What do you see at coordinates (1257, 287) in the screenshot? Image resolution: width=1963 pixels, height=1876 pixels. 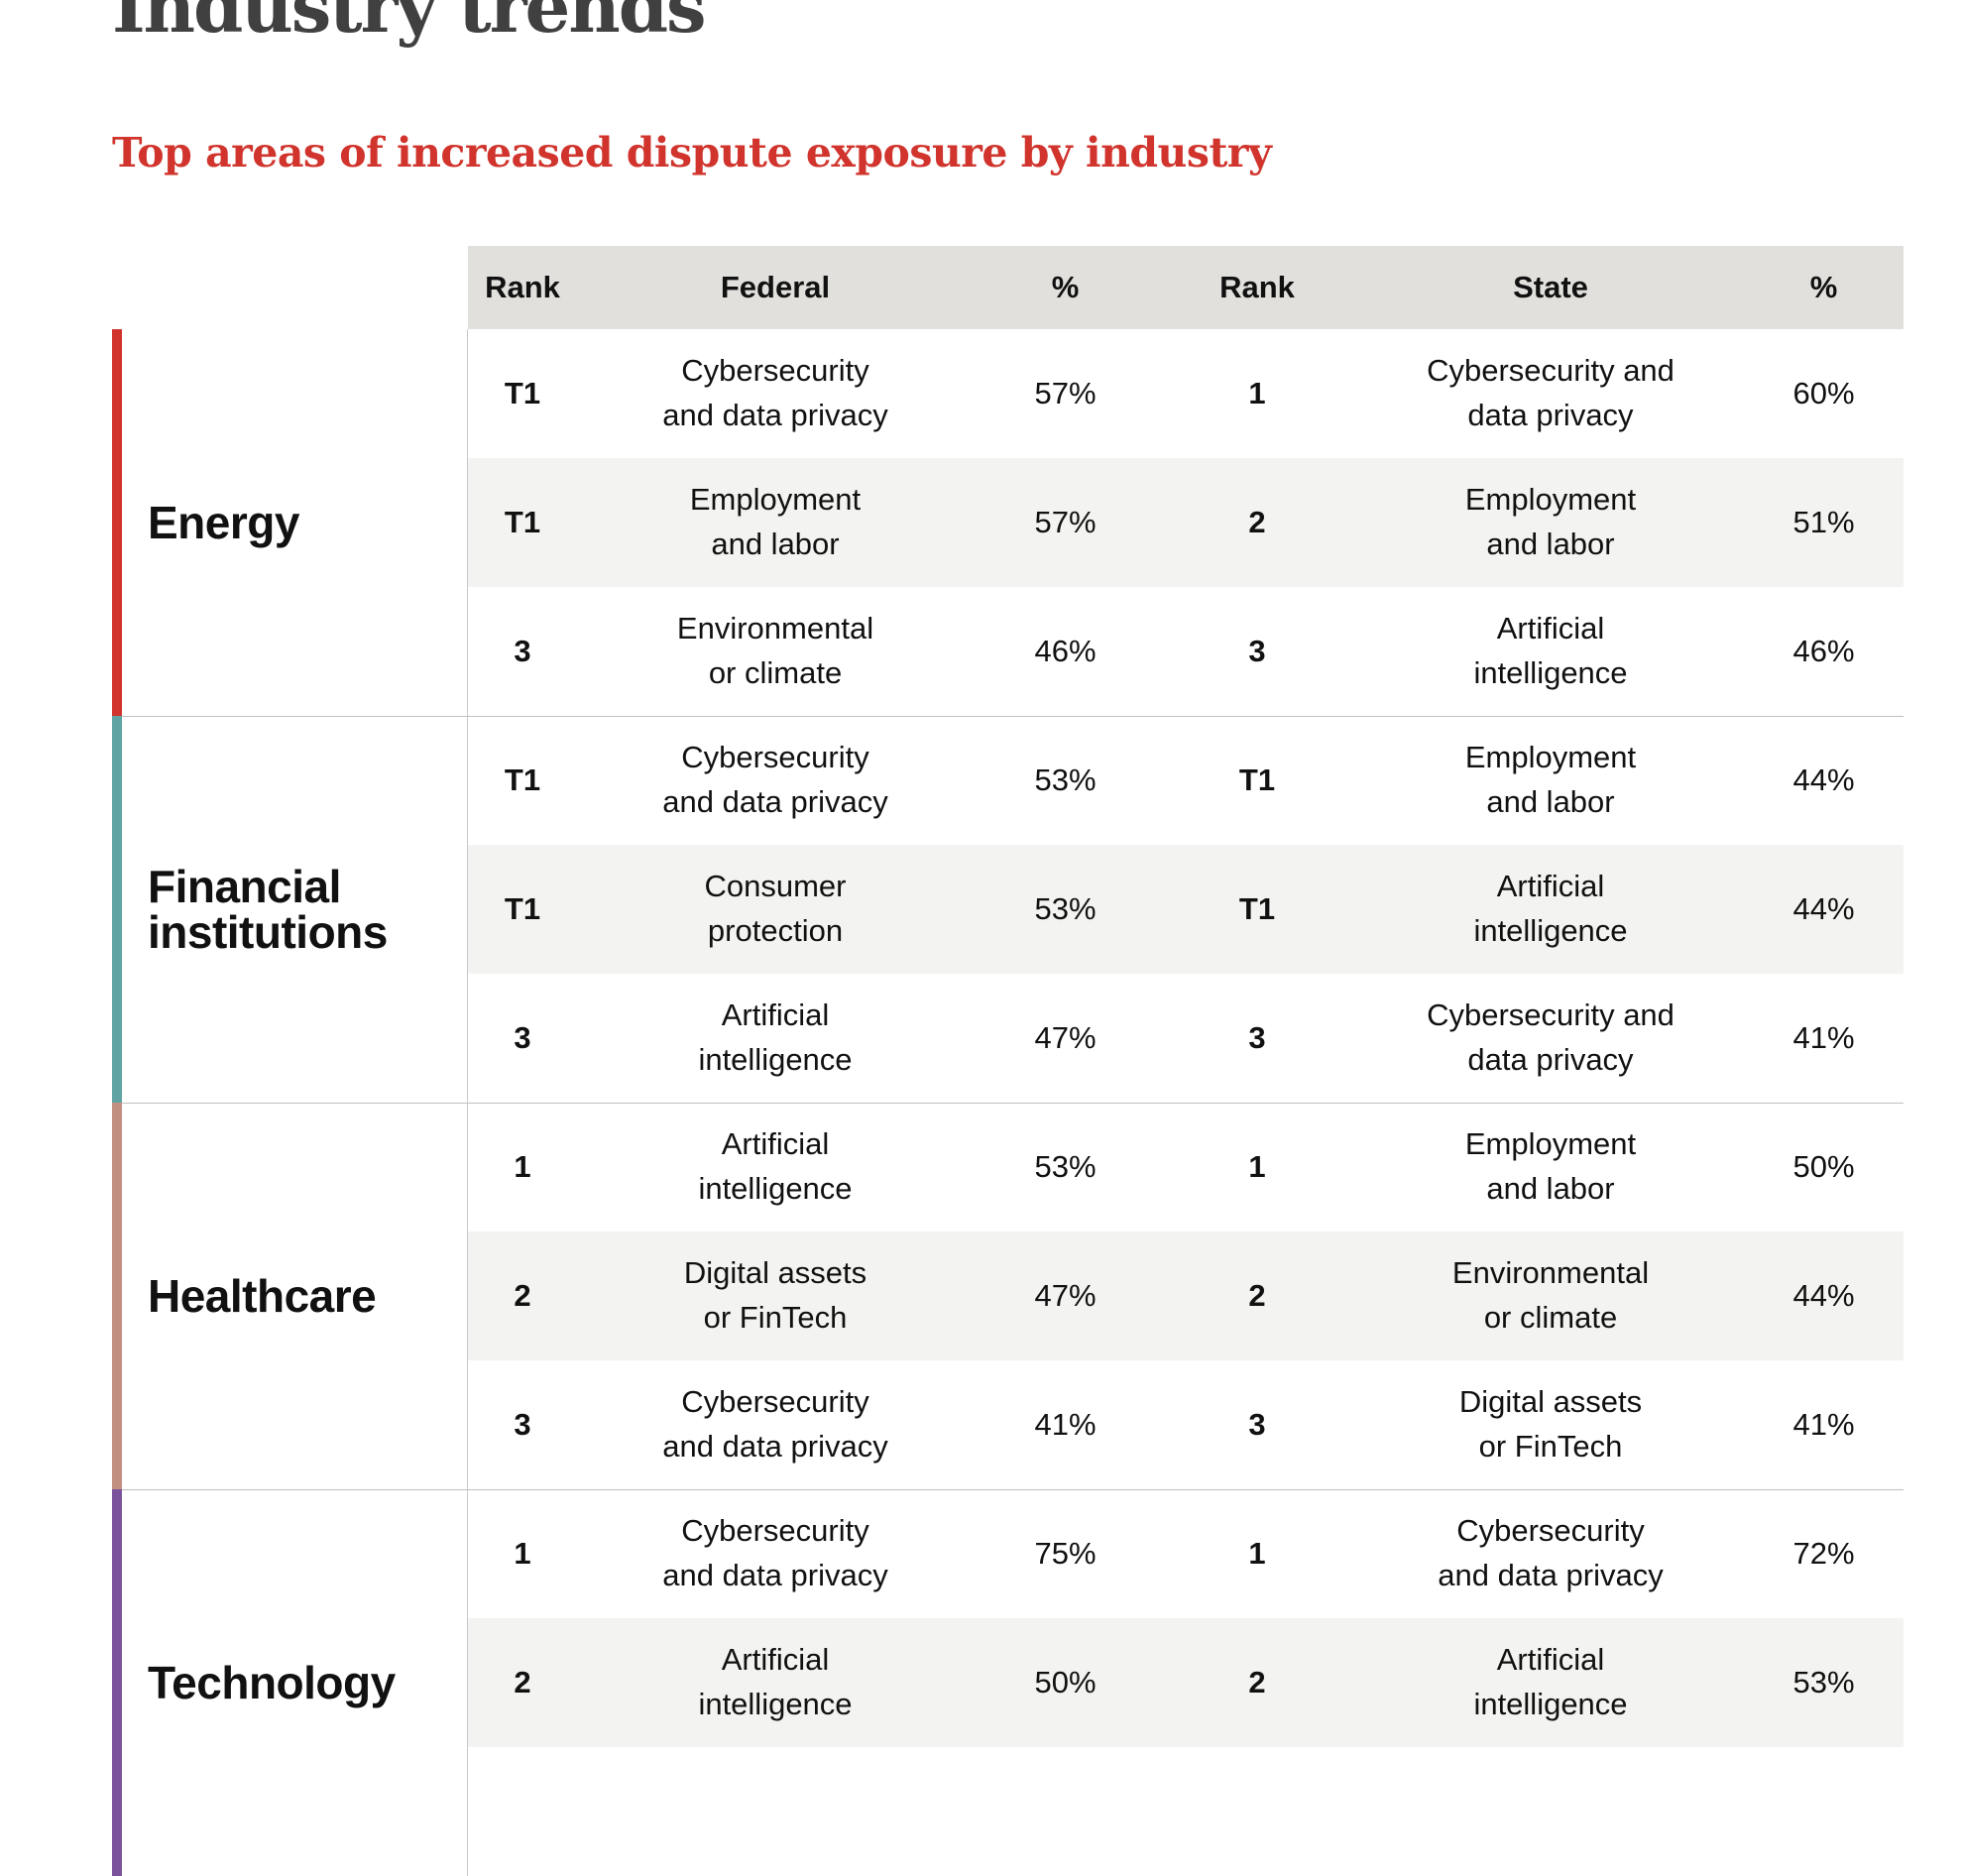 I see `header-rank-state: Rank` at bounding box center [1257, 287].